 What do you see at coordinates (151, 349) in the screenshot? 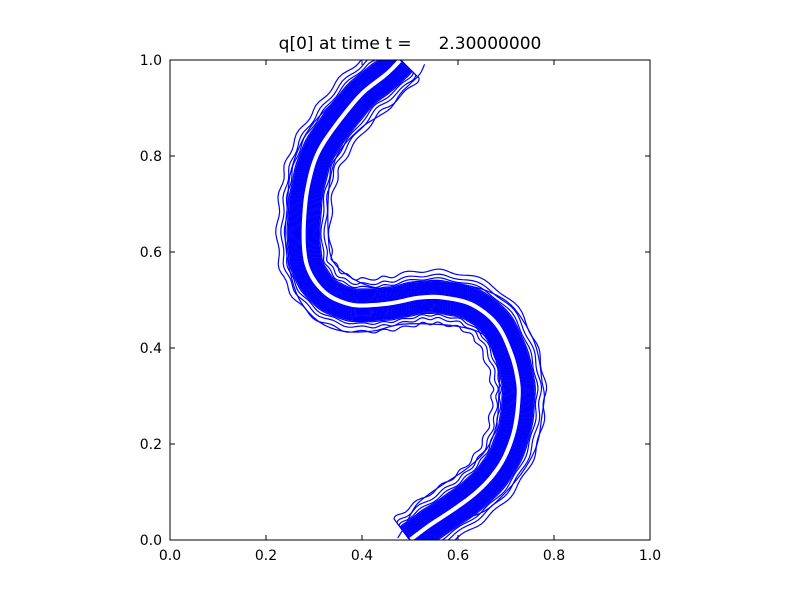
I see `y-tick-label: 0.4` at bounding box center [151, 349].